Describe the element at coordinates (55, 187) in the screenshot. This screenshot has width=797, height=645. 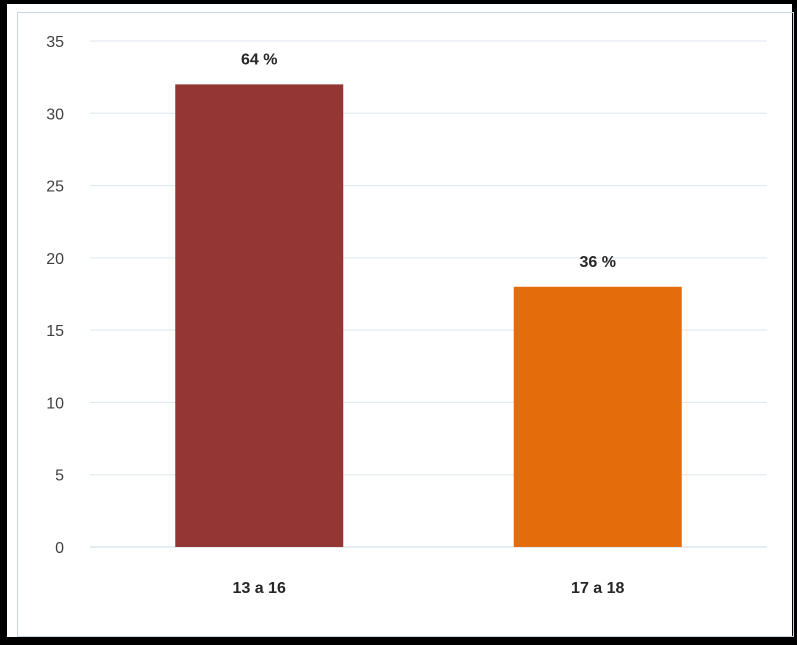
I see `y-tick-label: 25` at that location.